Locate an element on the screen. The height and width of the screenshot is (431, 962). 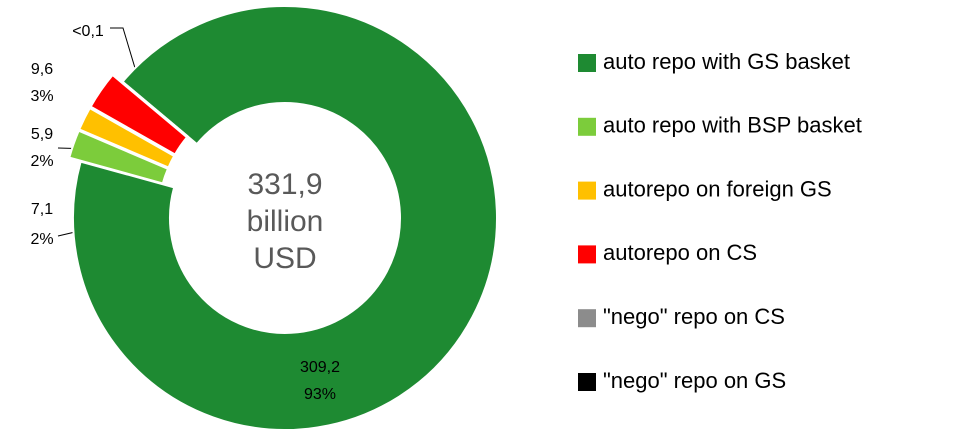
data-label: <0,1 is located at coordinates (88, 31).